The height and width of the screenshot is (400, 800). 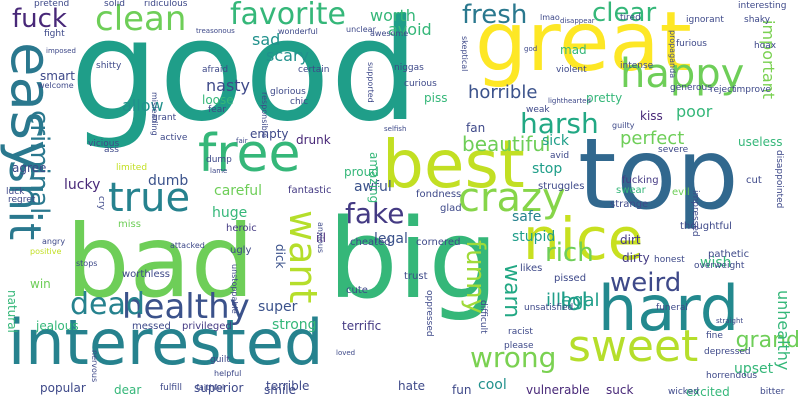 What do you see at coordinates (143, 105) in the screenshot?
I see `word-allow: allow` at bounding box center [143, 105].